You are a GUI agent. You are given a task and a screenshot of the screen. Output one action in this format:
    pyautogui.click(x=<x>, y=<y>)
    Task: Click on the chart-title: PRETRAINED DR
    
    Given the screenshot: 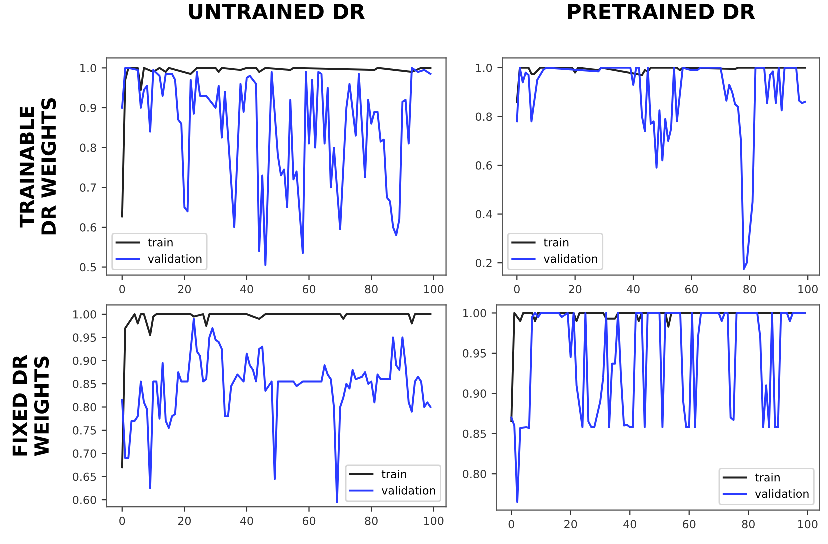 What is the action you would take?
    pyautogui.click(x=662, y=12)
    